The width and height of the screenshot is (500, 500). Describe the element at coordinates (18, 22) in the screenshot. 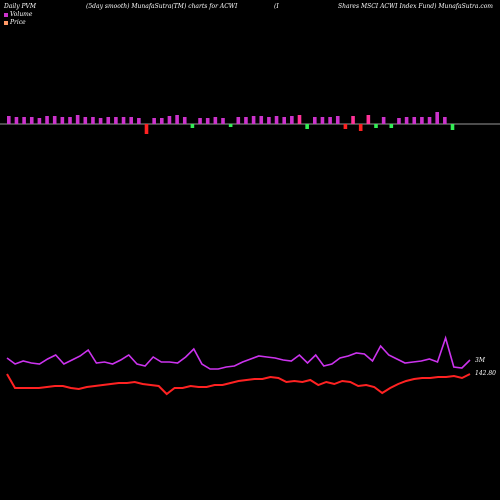

I see `legend-price-label: Price` at that location.